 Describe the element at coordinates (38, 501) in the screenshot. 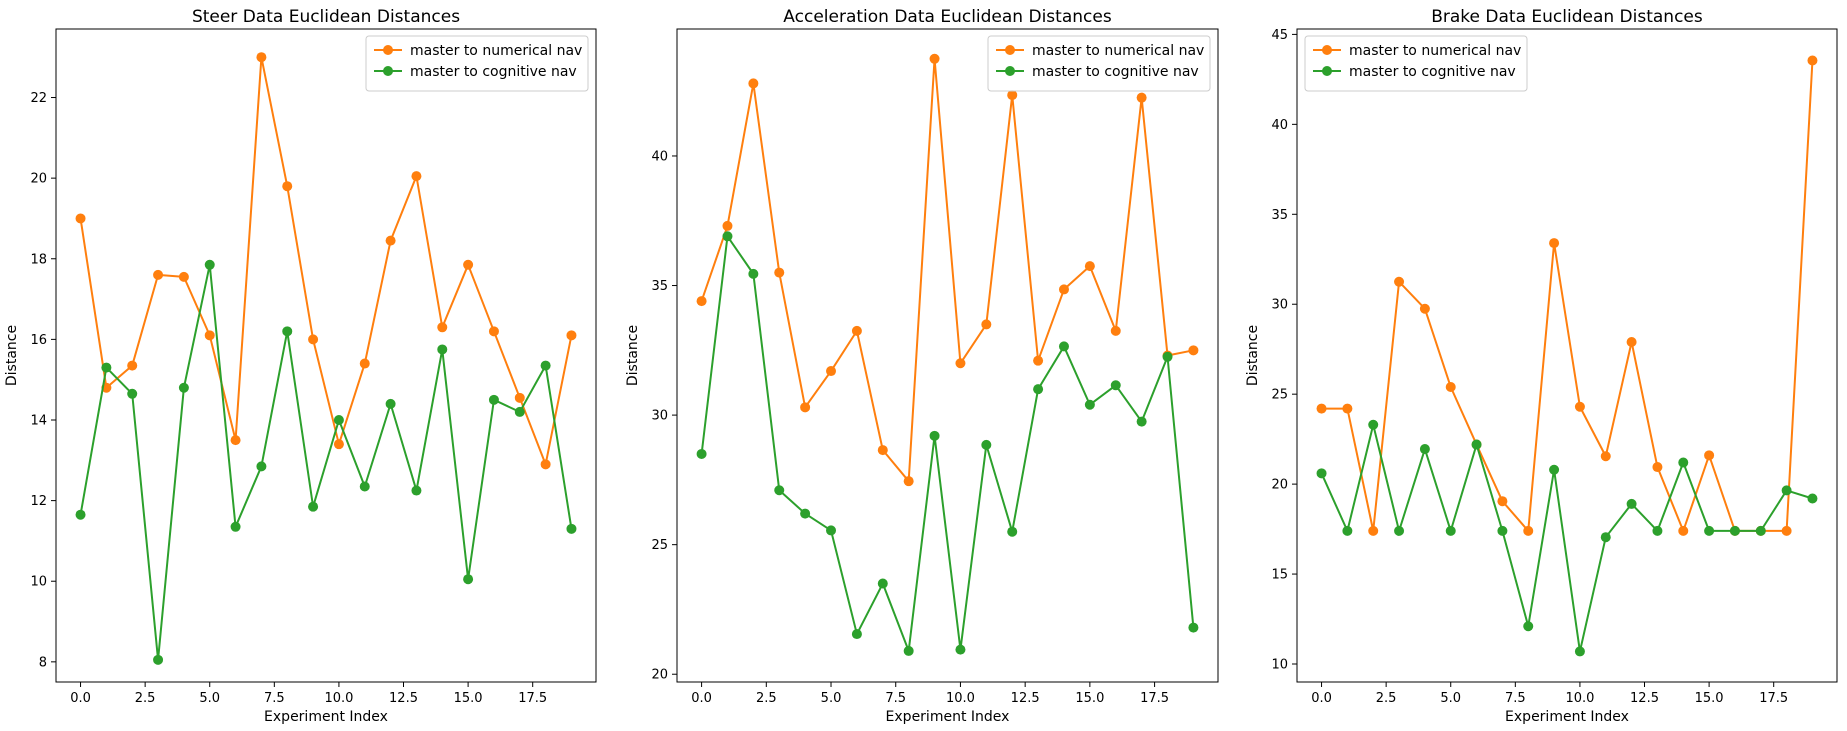

I see `y-tick-label: 12` at that location.